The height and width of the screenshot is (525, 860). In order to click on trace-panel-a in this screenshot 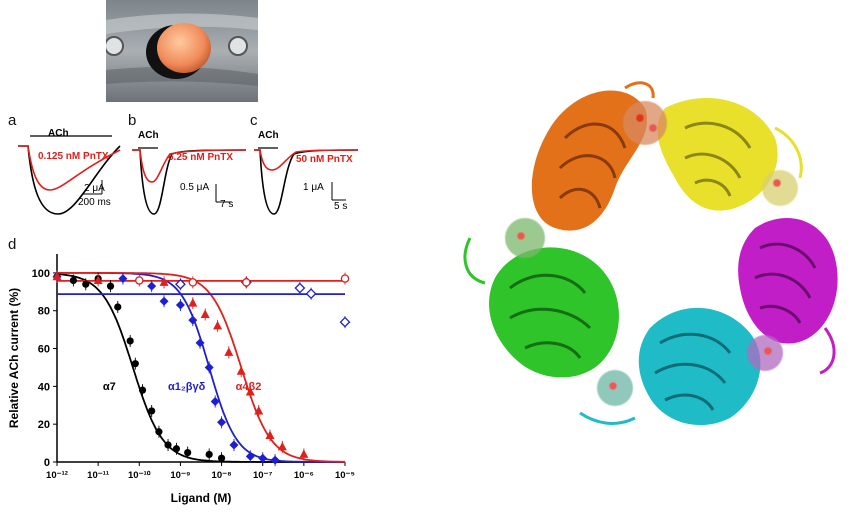, I will do `click(67, 174)`.